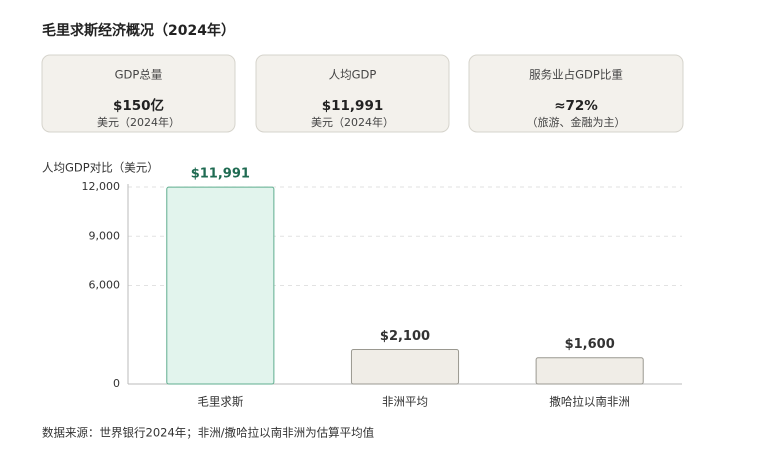 The height and width of the screenshot is (452, 768). What do you see at coordinates (138, 30) in the screenshot?
I see `page-title: 毛里求斯经济概况（2024年）` at bounding box center [138, 30].